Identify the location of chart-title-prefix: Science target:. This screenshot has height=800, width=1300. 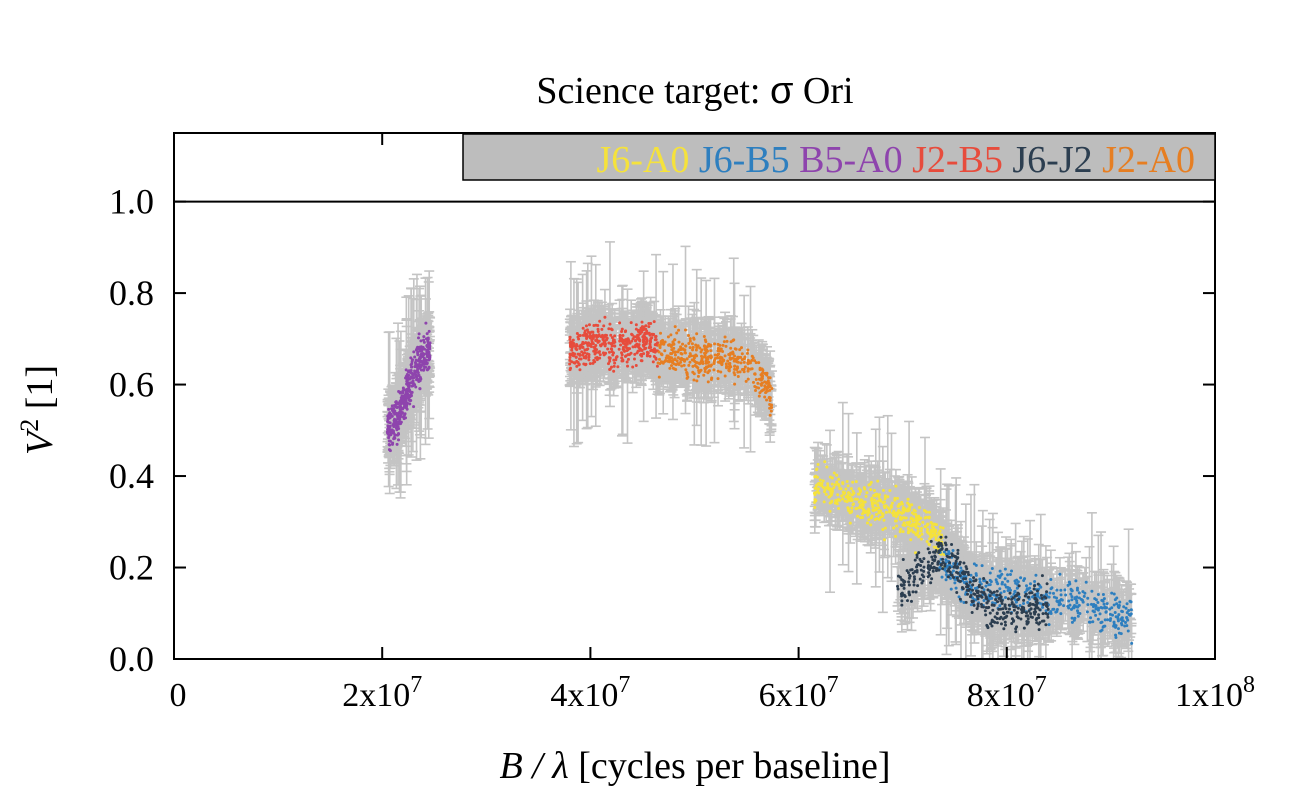
(653, 91).